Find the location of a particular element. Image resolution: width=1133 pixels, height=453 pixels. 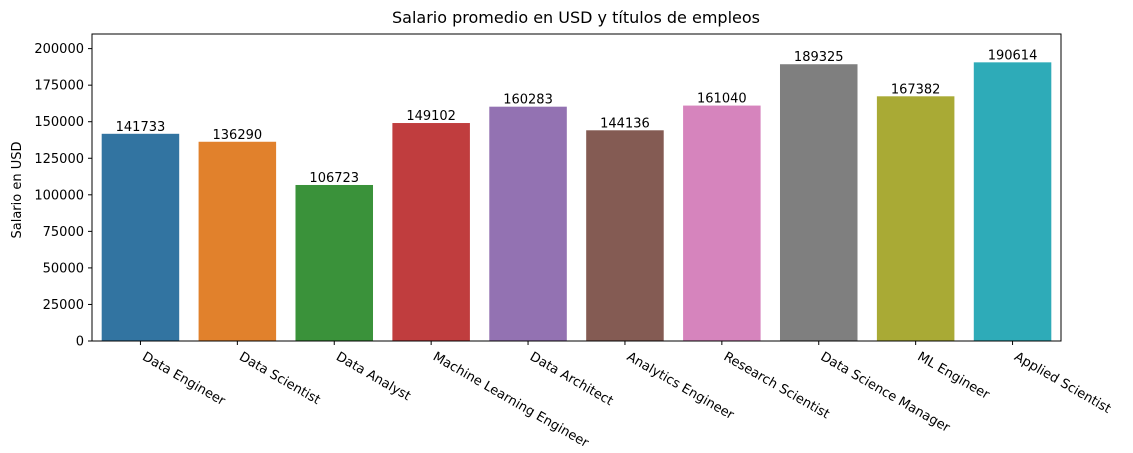

x-tick-label-1: Data Scientist is located at coordinates (279, 378).